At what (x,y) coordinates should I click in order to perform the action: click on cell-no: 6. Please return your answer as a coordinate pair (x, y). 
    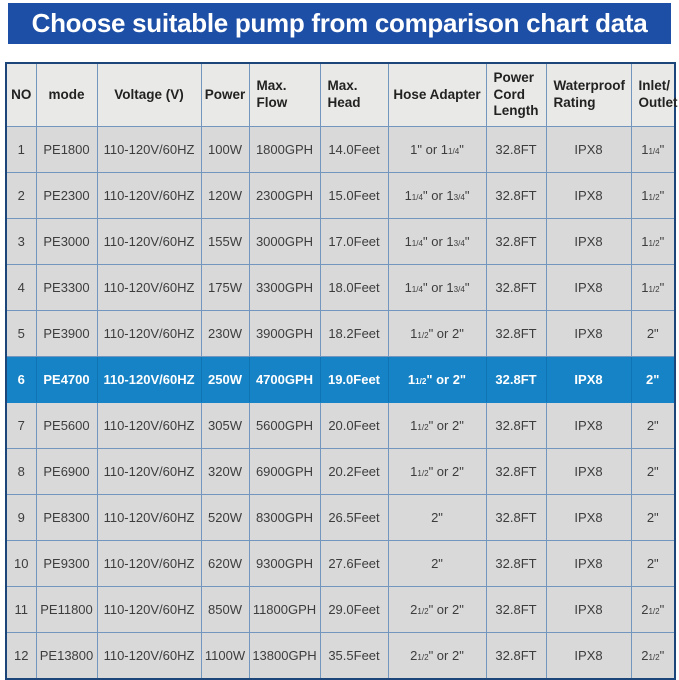
    Looking at the image, I should click on (21, 379).